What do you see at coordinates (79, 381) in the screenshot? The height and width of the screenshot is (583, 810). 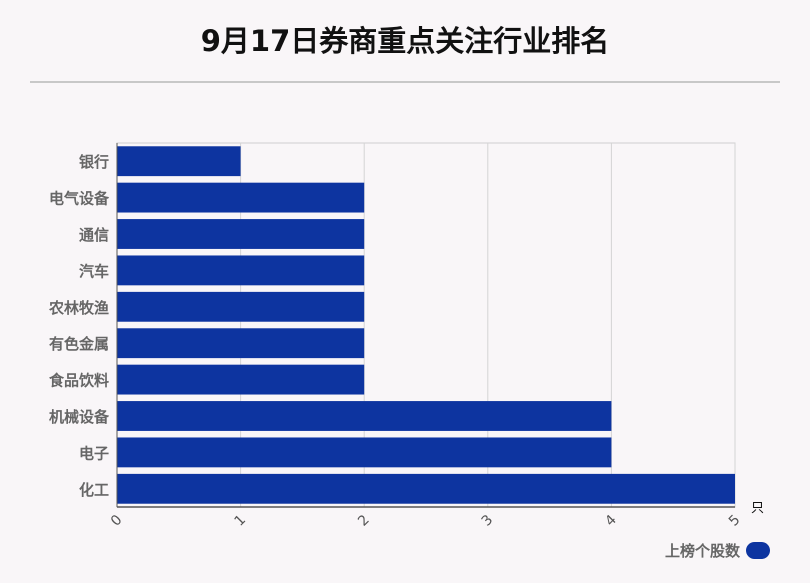 I see `category-label-6: 食品饮料` at bounding box center [79, 381].